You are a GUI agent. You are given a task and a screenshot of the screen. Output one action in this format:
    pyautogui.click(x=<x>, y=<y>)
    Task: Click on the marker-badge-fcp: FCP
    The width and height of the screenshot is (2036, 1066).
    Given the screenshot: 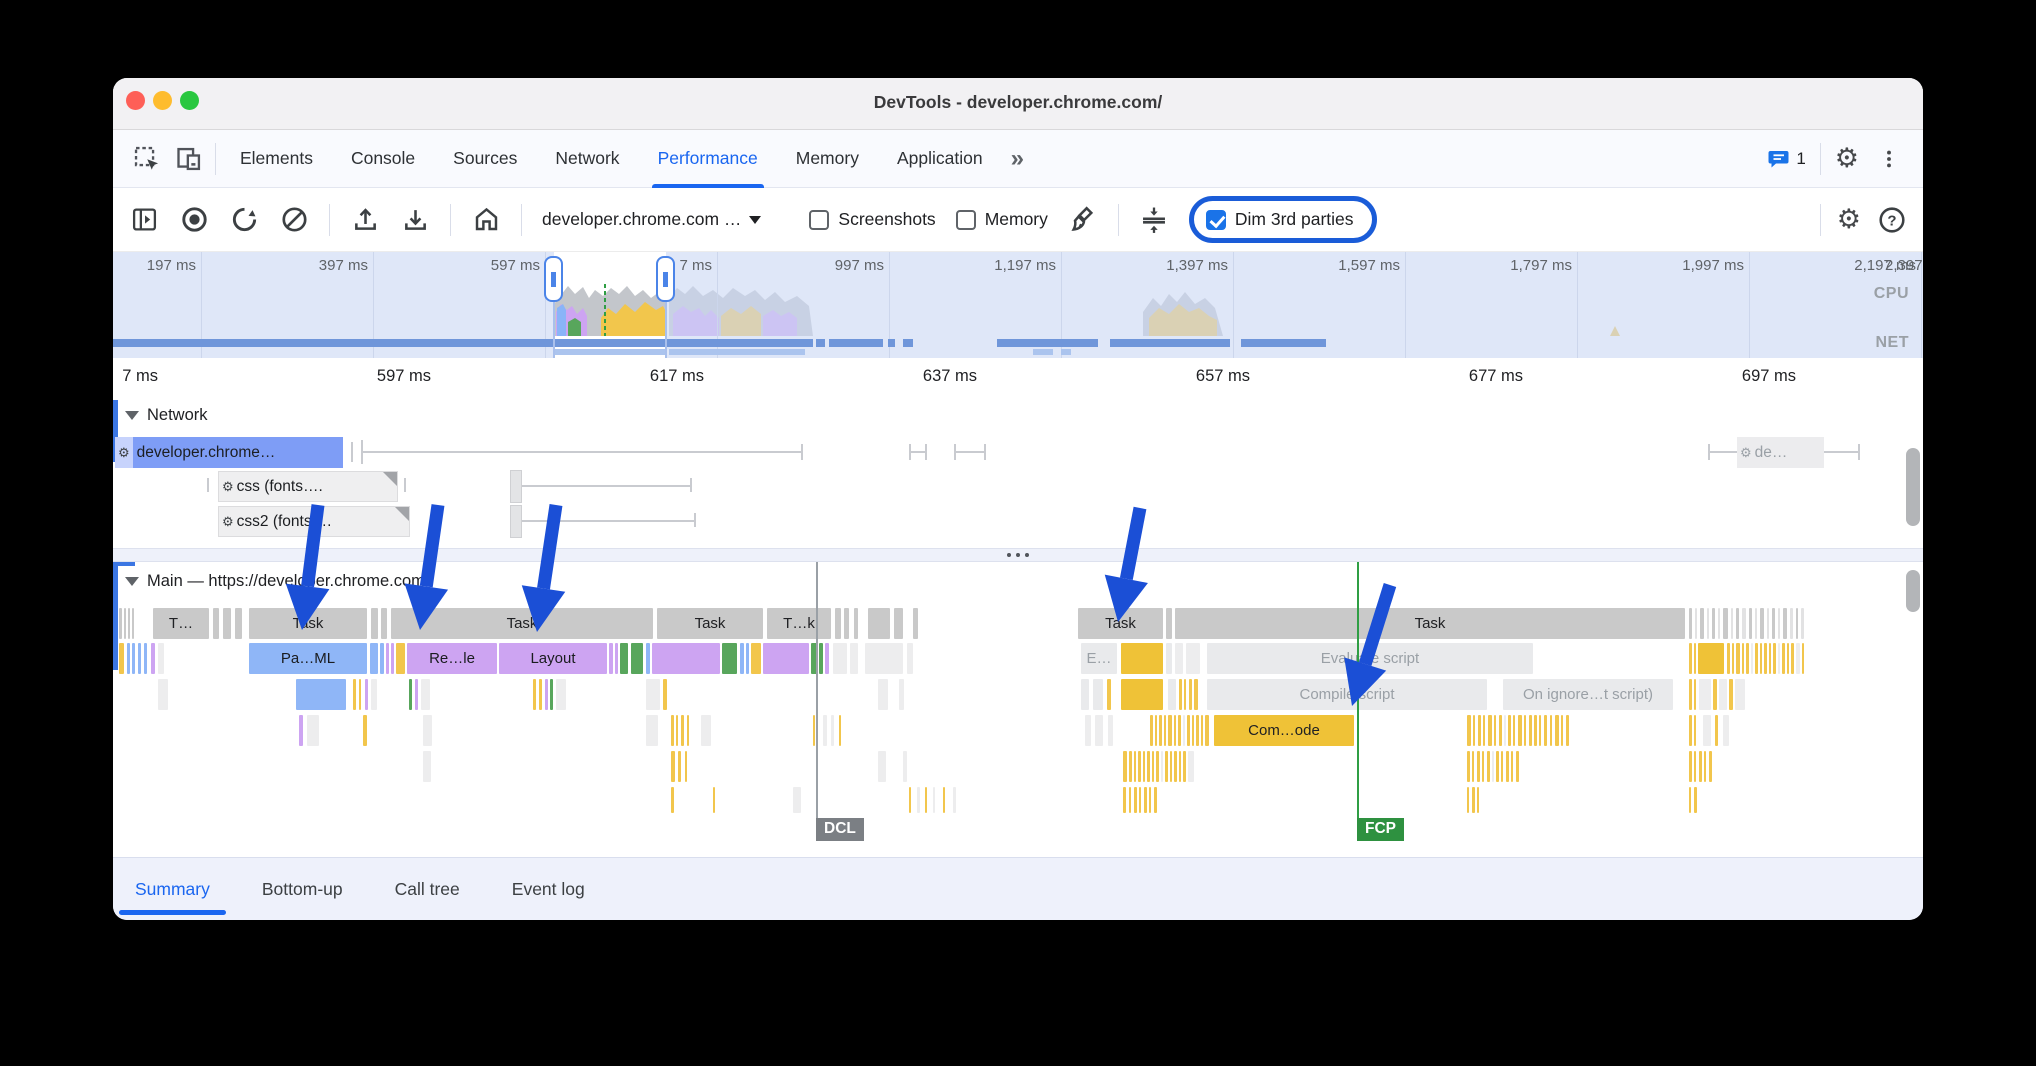 What is the action you would take?
    pyautogui.click(x=1380, y=829)
    